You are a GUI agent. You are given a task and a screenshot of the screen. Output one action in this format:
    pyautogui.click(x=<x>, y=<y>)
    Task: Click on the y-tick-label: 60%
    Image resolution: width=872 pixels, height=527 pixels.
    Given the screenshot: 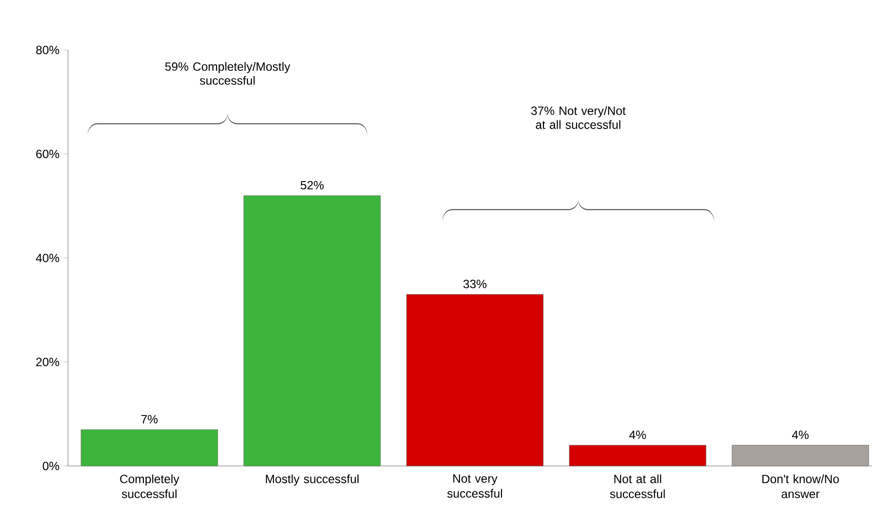 What is the action you would take?
    pyautogui.click(x=48, y=154)
    